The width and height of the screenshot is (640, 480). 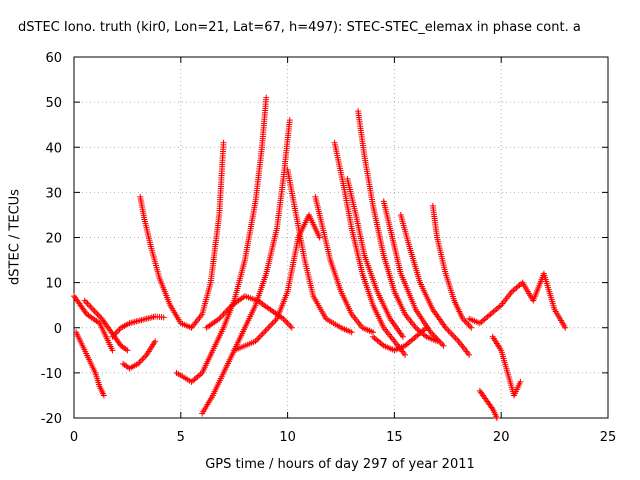 I want to click on x-axis-label: GPS time / hours of day 297 of year 2011, so click(x=320, y=464).